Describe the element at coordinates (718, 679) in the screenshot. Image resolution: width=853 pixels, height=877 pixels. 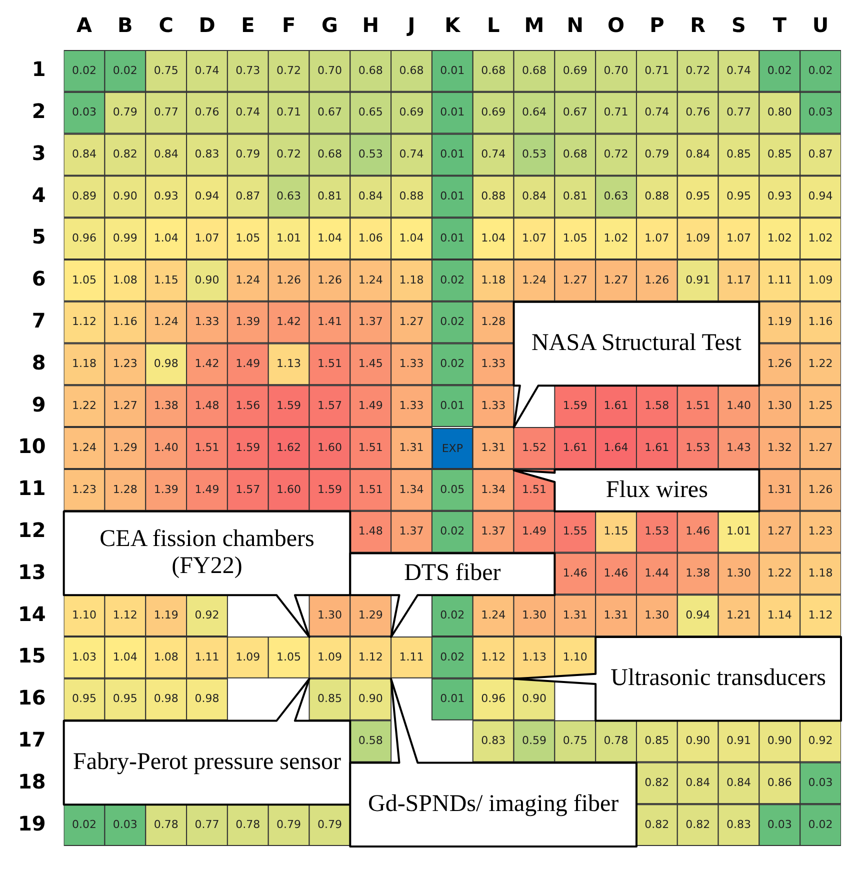
I see `annotation: Ultrasonic transducers` at that location.